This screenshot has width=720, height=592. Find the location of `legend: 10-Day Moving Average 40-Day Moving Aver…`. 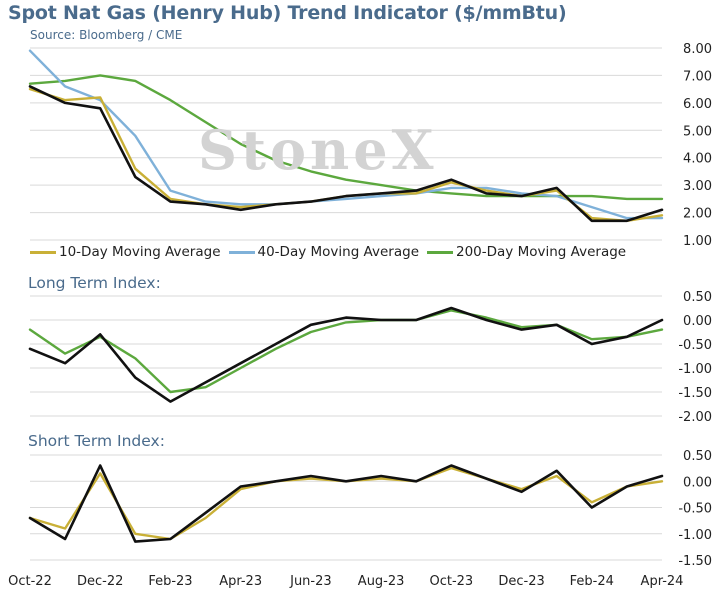

legend: 10-Day Moving Average 40-Day Moving Aver… is located at coordinates (328, 252).